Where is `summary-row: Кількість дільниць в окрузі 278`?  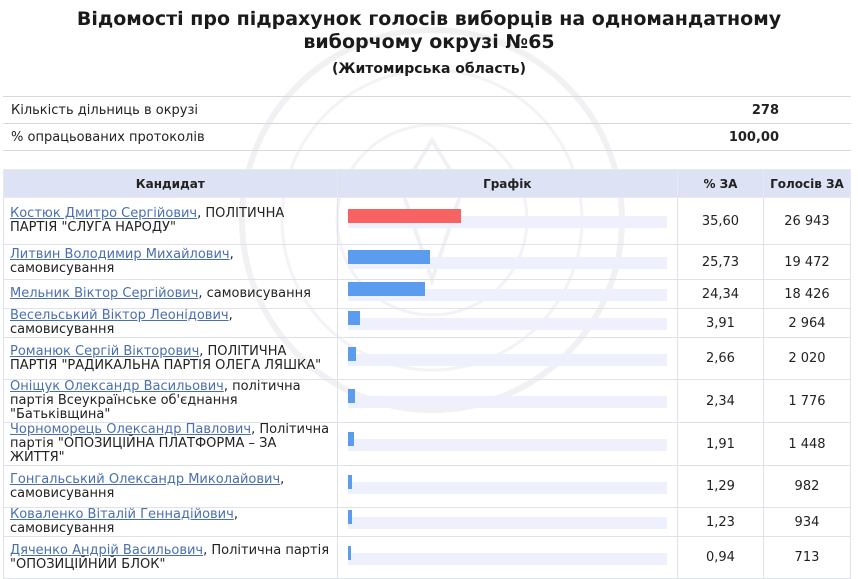
summary-row: Кількість дільниць в окрузі 278 is located at coordinates (427, 110).